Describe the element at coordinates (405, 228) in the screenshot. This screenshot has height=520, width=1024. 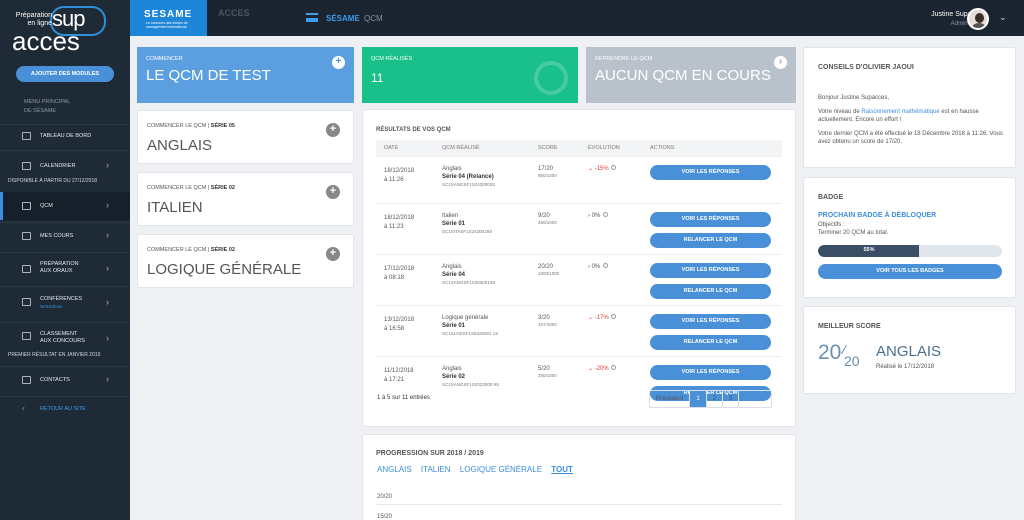
I see `row-date: 18/12/2018 à 11:23` at that location.